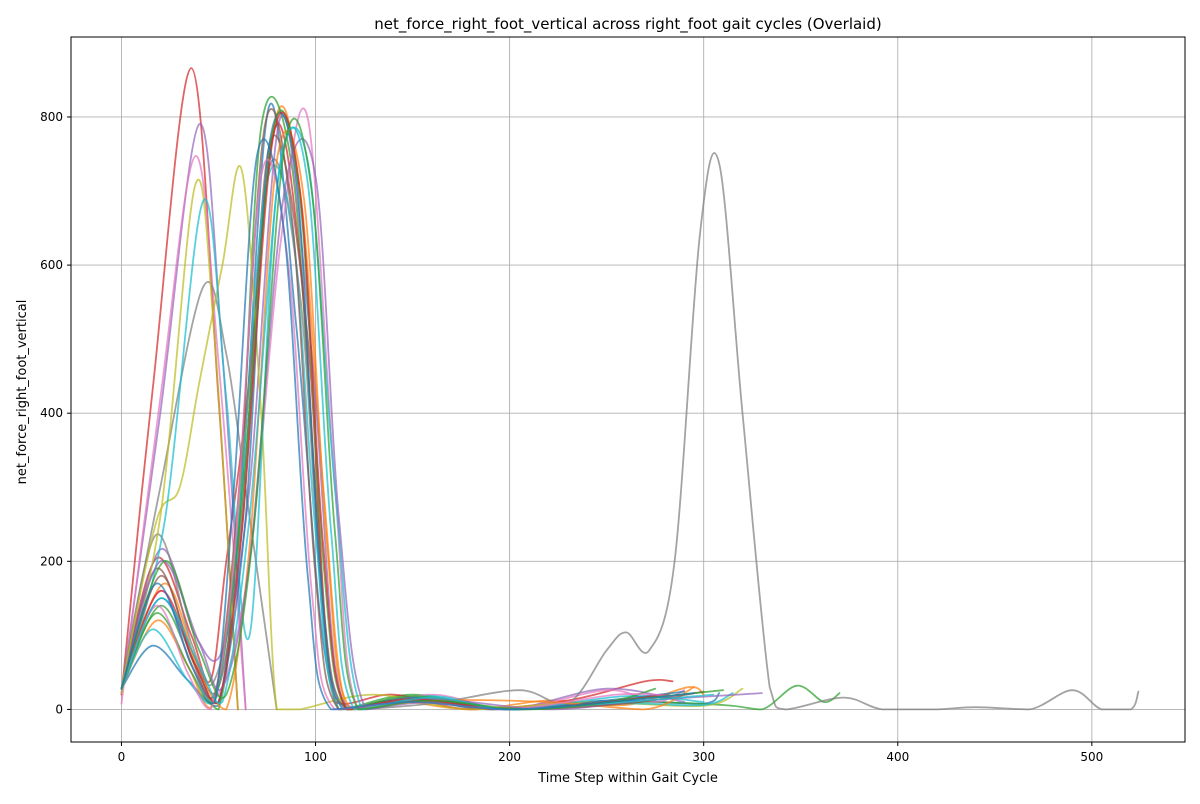 The width and height of the screenshot is (1200, 804). I want to click on x-tick-label: 500, so click(1091, 757).